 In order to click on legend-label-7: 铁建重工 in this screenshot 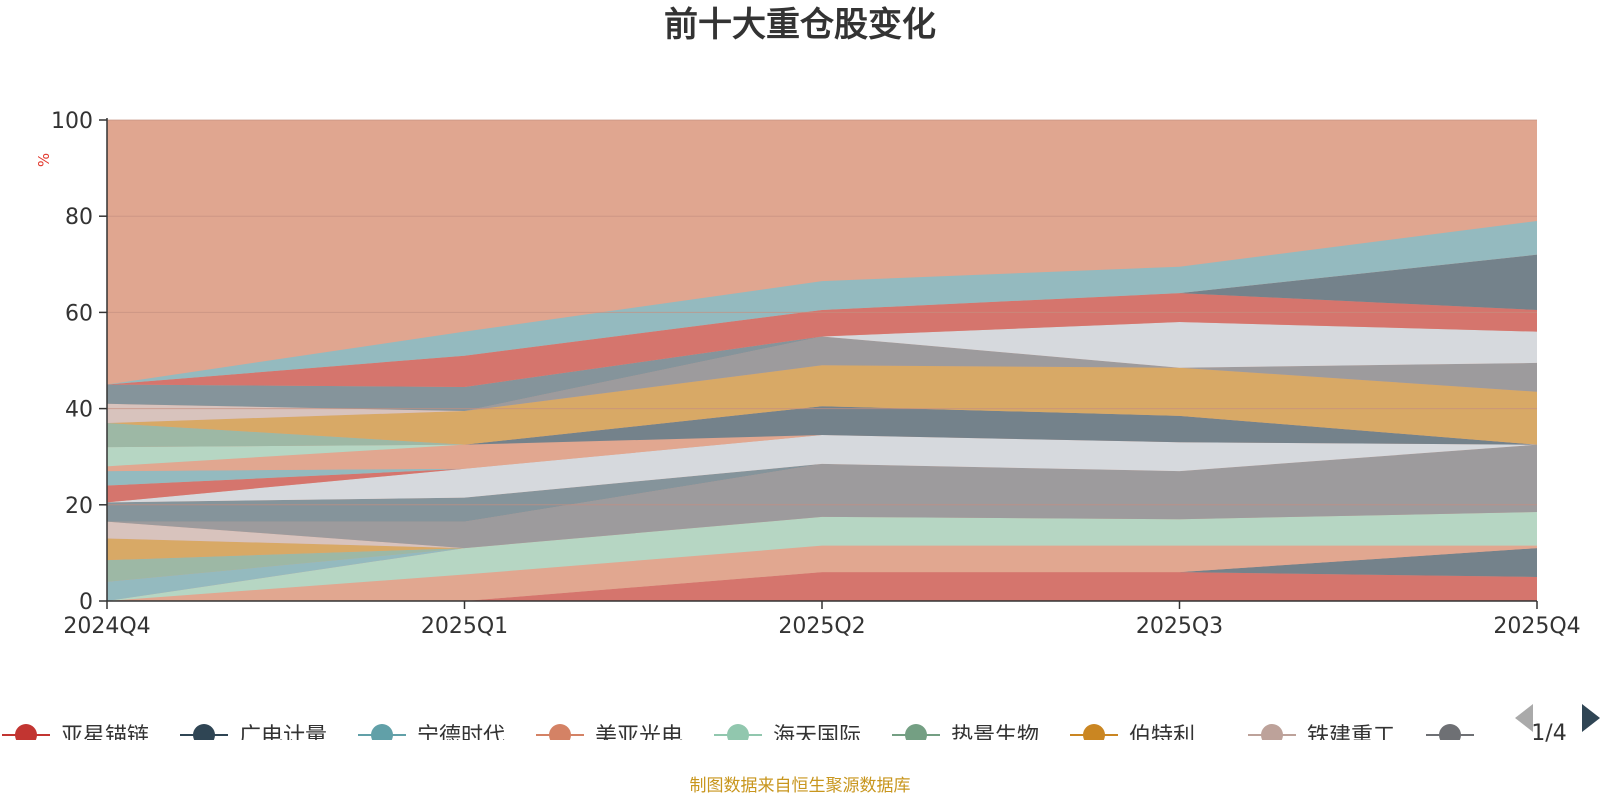, I will do `click(1351, 736)`.